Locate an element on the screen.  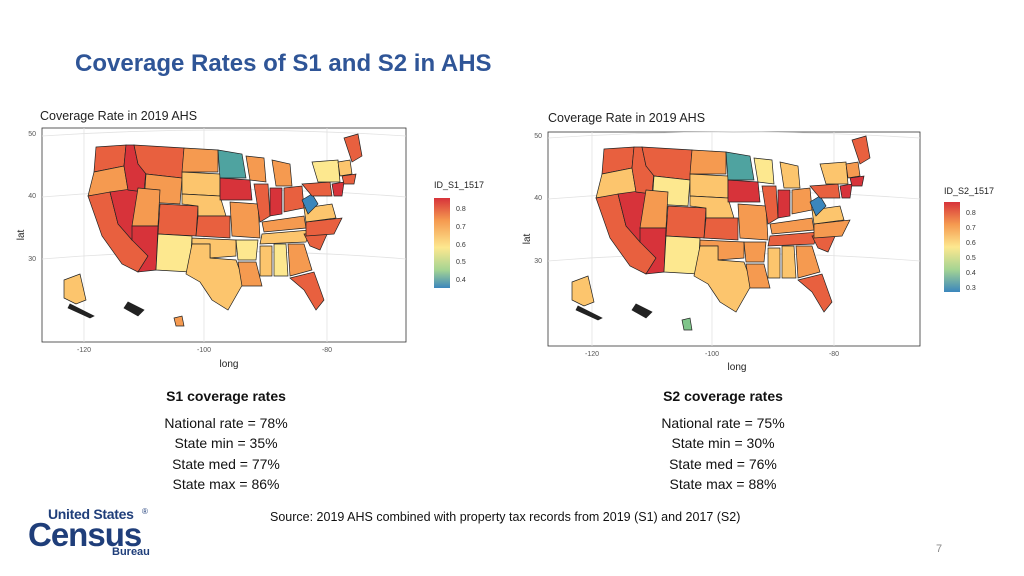
x-tick-label: -120 is located at coordinates (84, 350).